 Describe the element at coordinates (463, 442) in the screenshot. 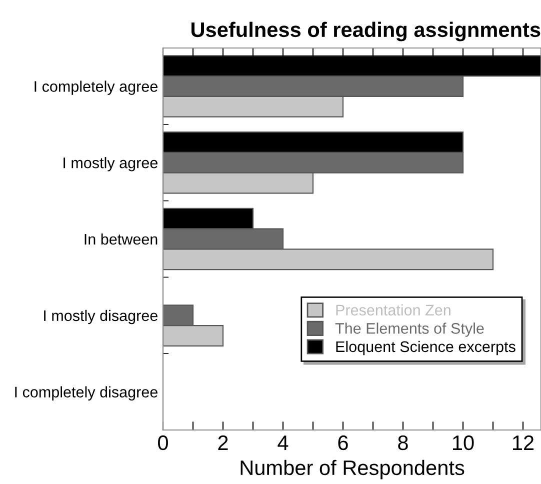

I see `x-tick-label: 10` at that location.